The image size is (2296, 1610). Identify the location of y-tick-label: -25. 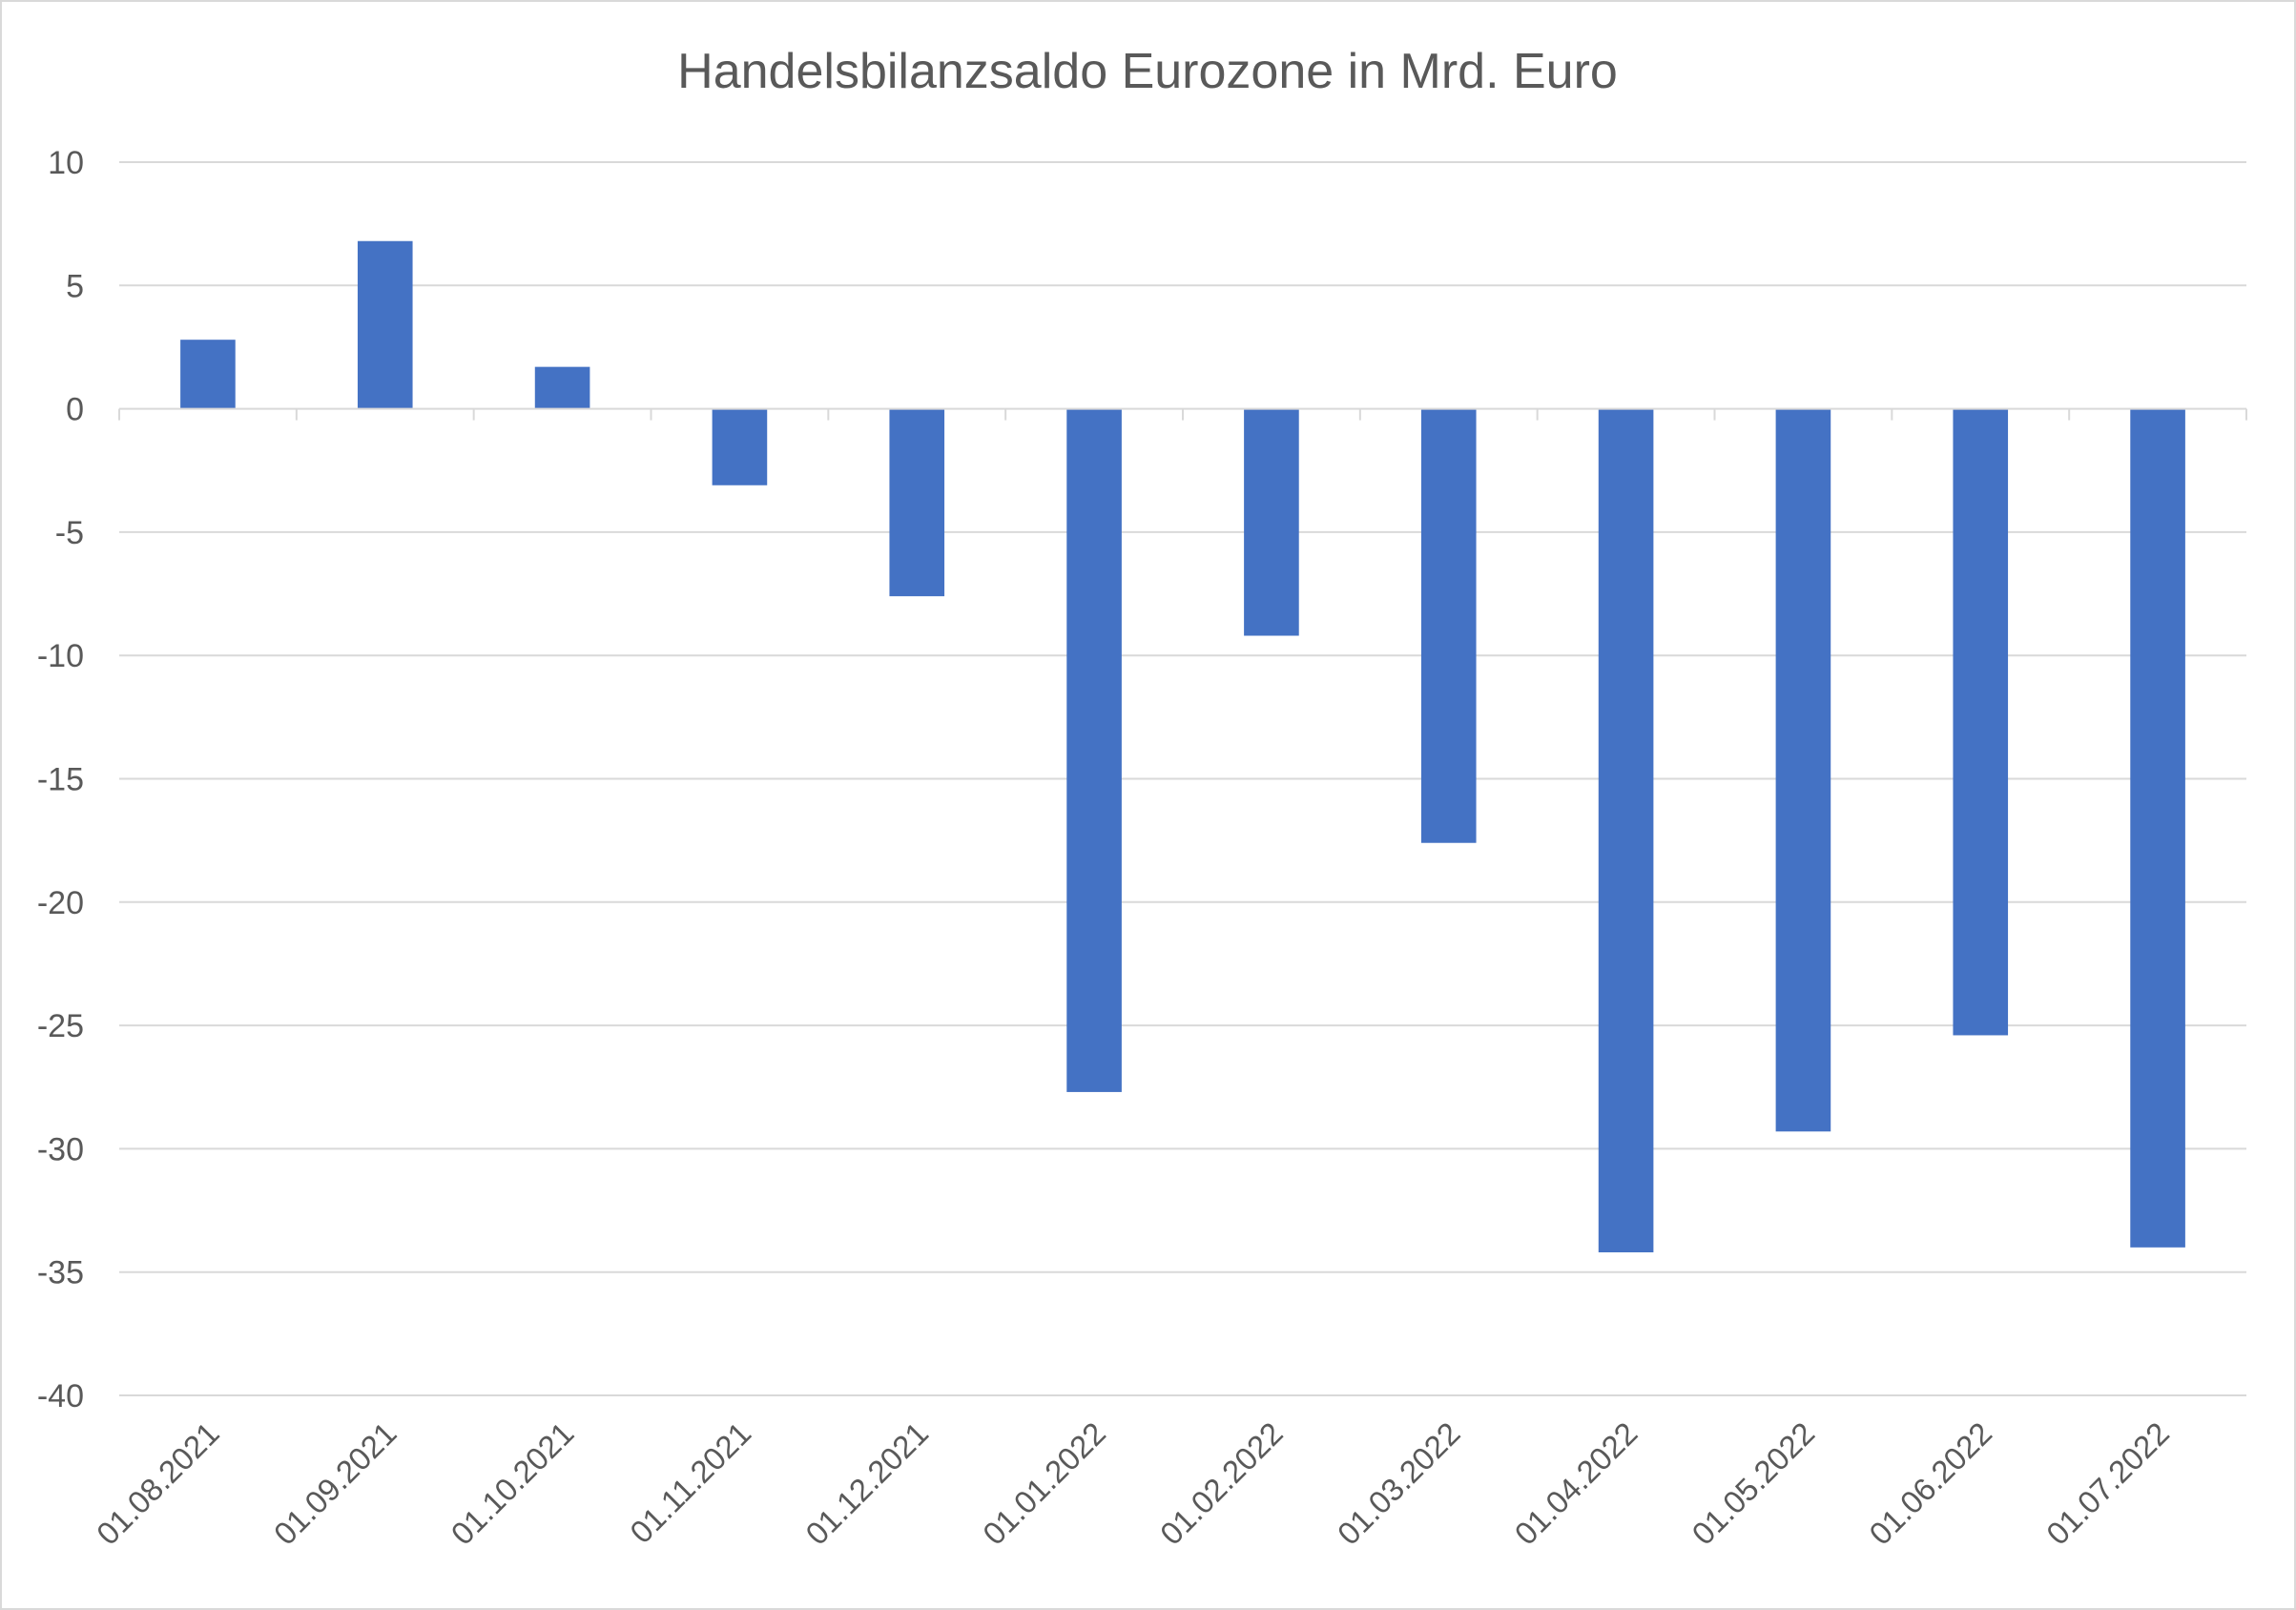
(60, 1026).